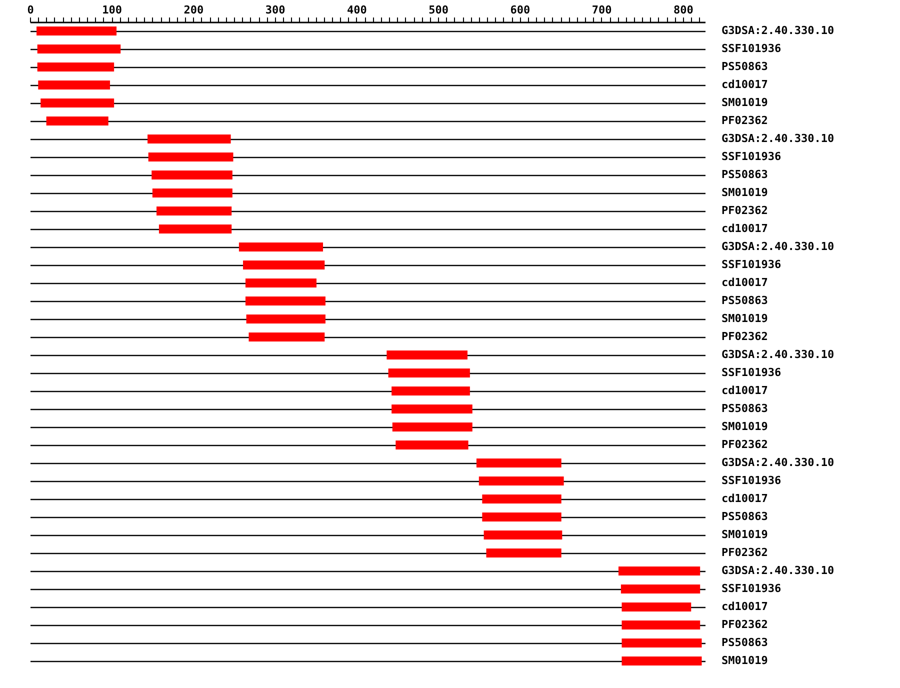  What do you see at coordinates (275, 10) in the screenshot?
I see `x-tick-label: 300` at bounding box center [275, 10].